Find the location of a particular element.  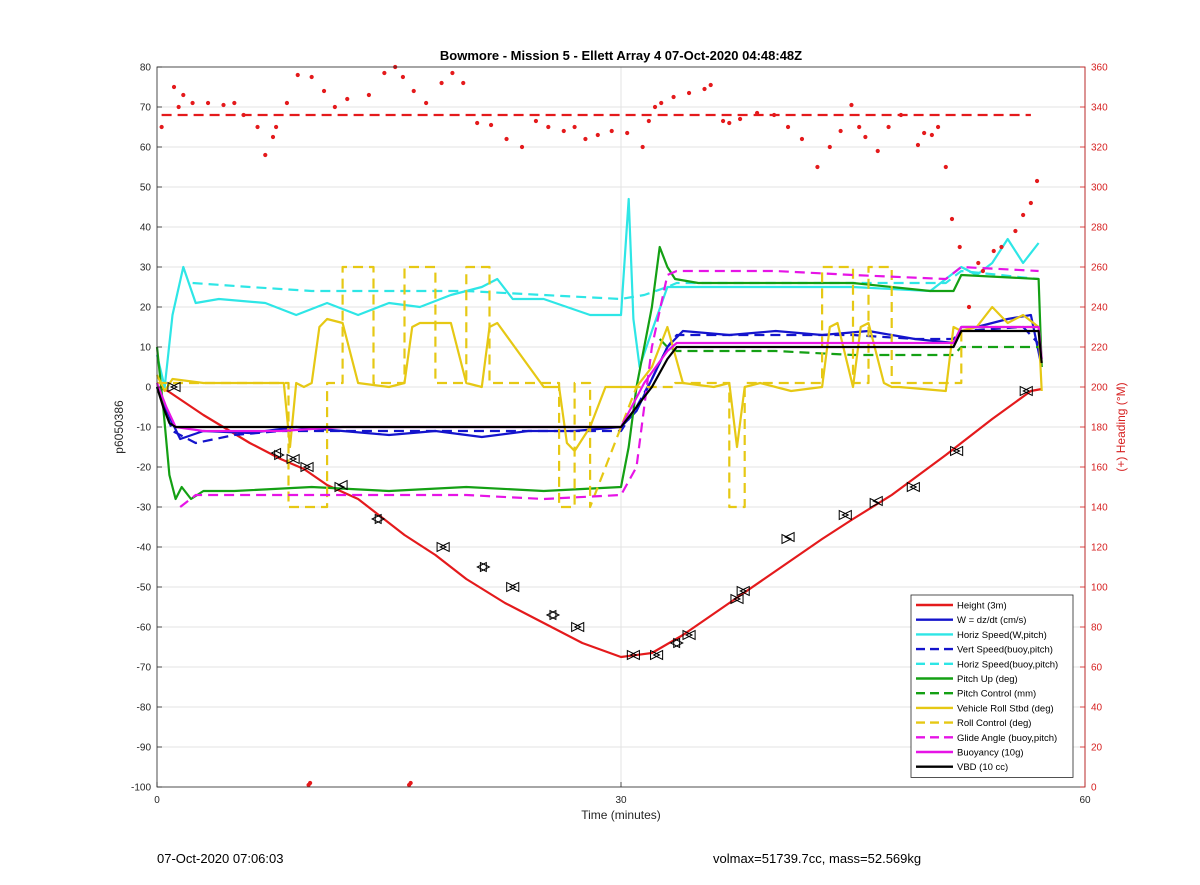

x-tick-label: 60 is located at coordinates (1085, 800).